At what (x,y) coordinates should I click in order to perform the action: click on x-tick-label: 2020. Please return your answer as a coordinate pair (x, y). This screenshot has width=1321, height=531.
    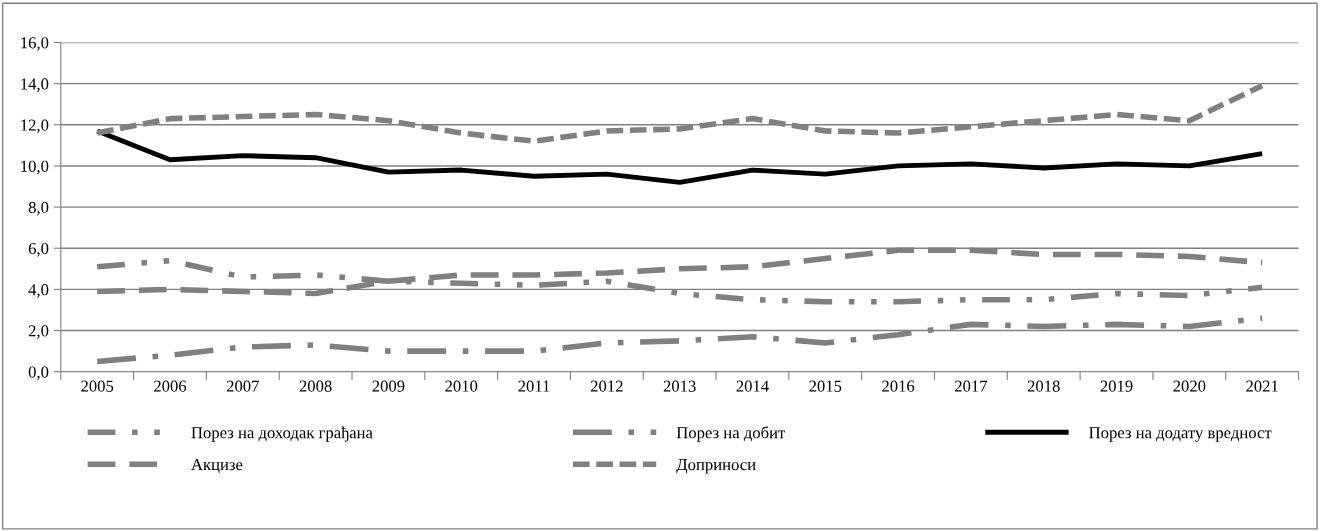
    Looking at the image, I should click on (1189, 386).